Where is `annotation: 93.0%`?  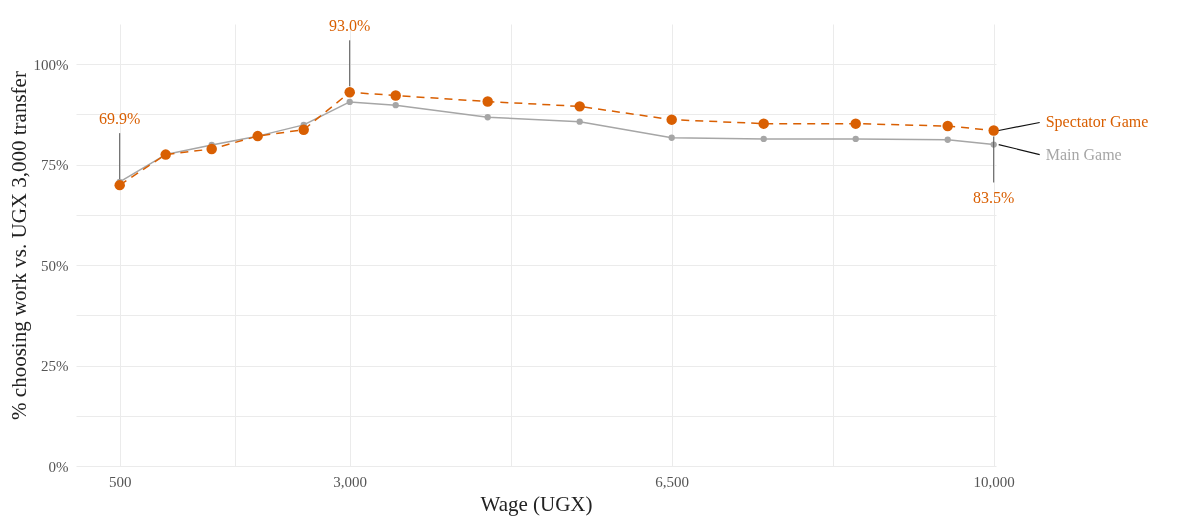
annotation: 93.0% is located at coordinates (350, 26).